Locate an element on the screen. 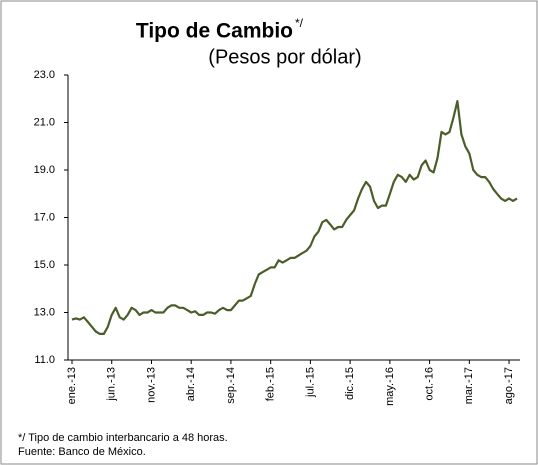 This screenshot has width=538, height=465. y-tick-label: 15.0 is located at coordinates (44, 265).